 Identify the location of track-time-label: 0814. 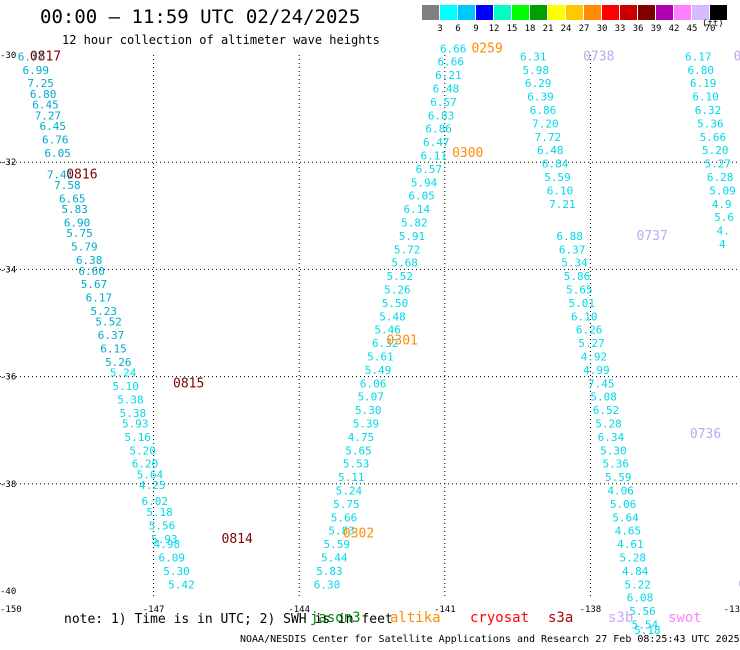
(237, 539).